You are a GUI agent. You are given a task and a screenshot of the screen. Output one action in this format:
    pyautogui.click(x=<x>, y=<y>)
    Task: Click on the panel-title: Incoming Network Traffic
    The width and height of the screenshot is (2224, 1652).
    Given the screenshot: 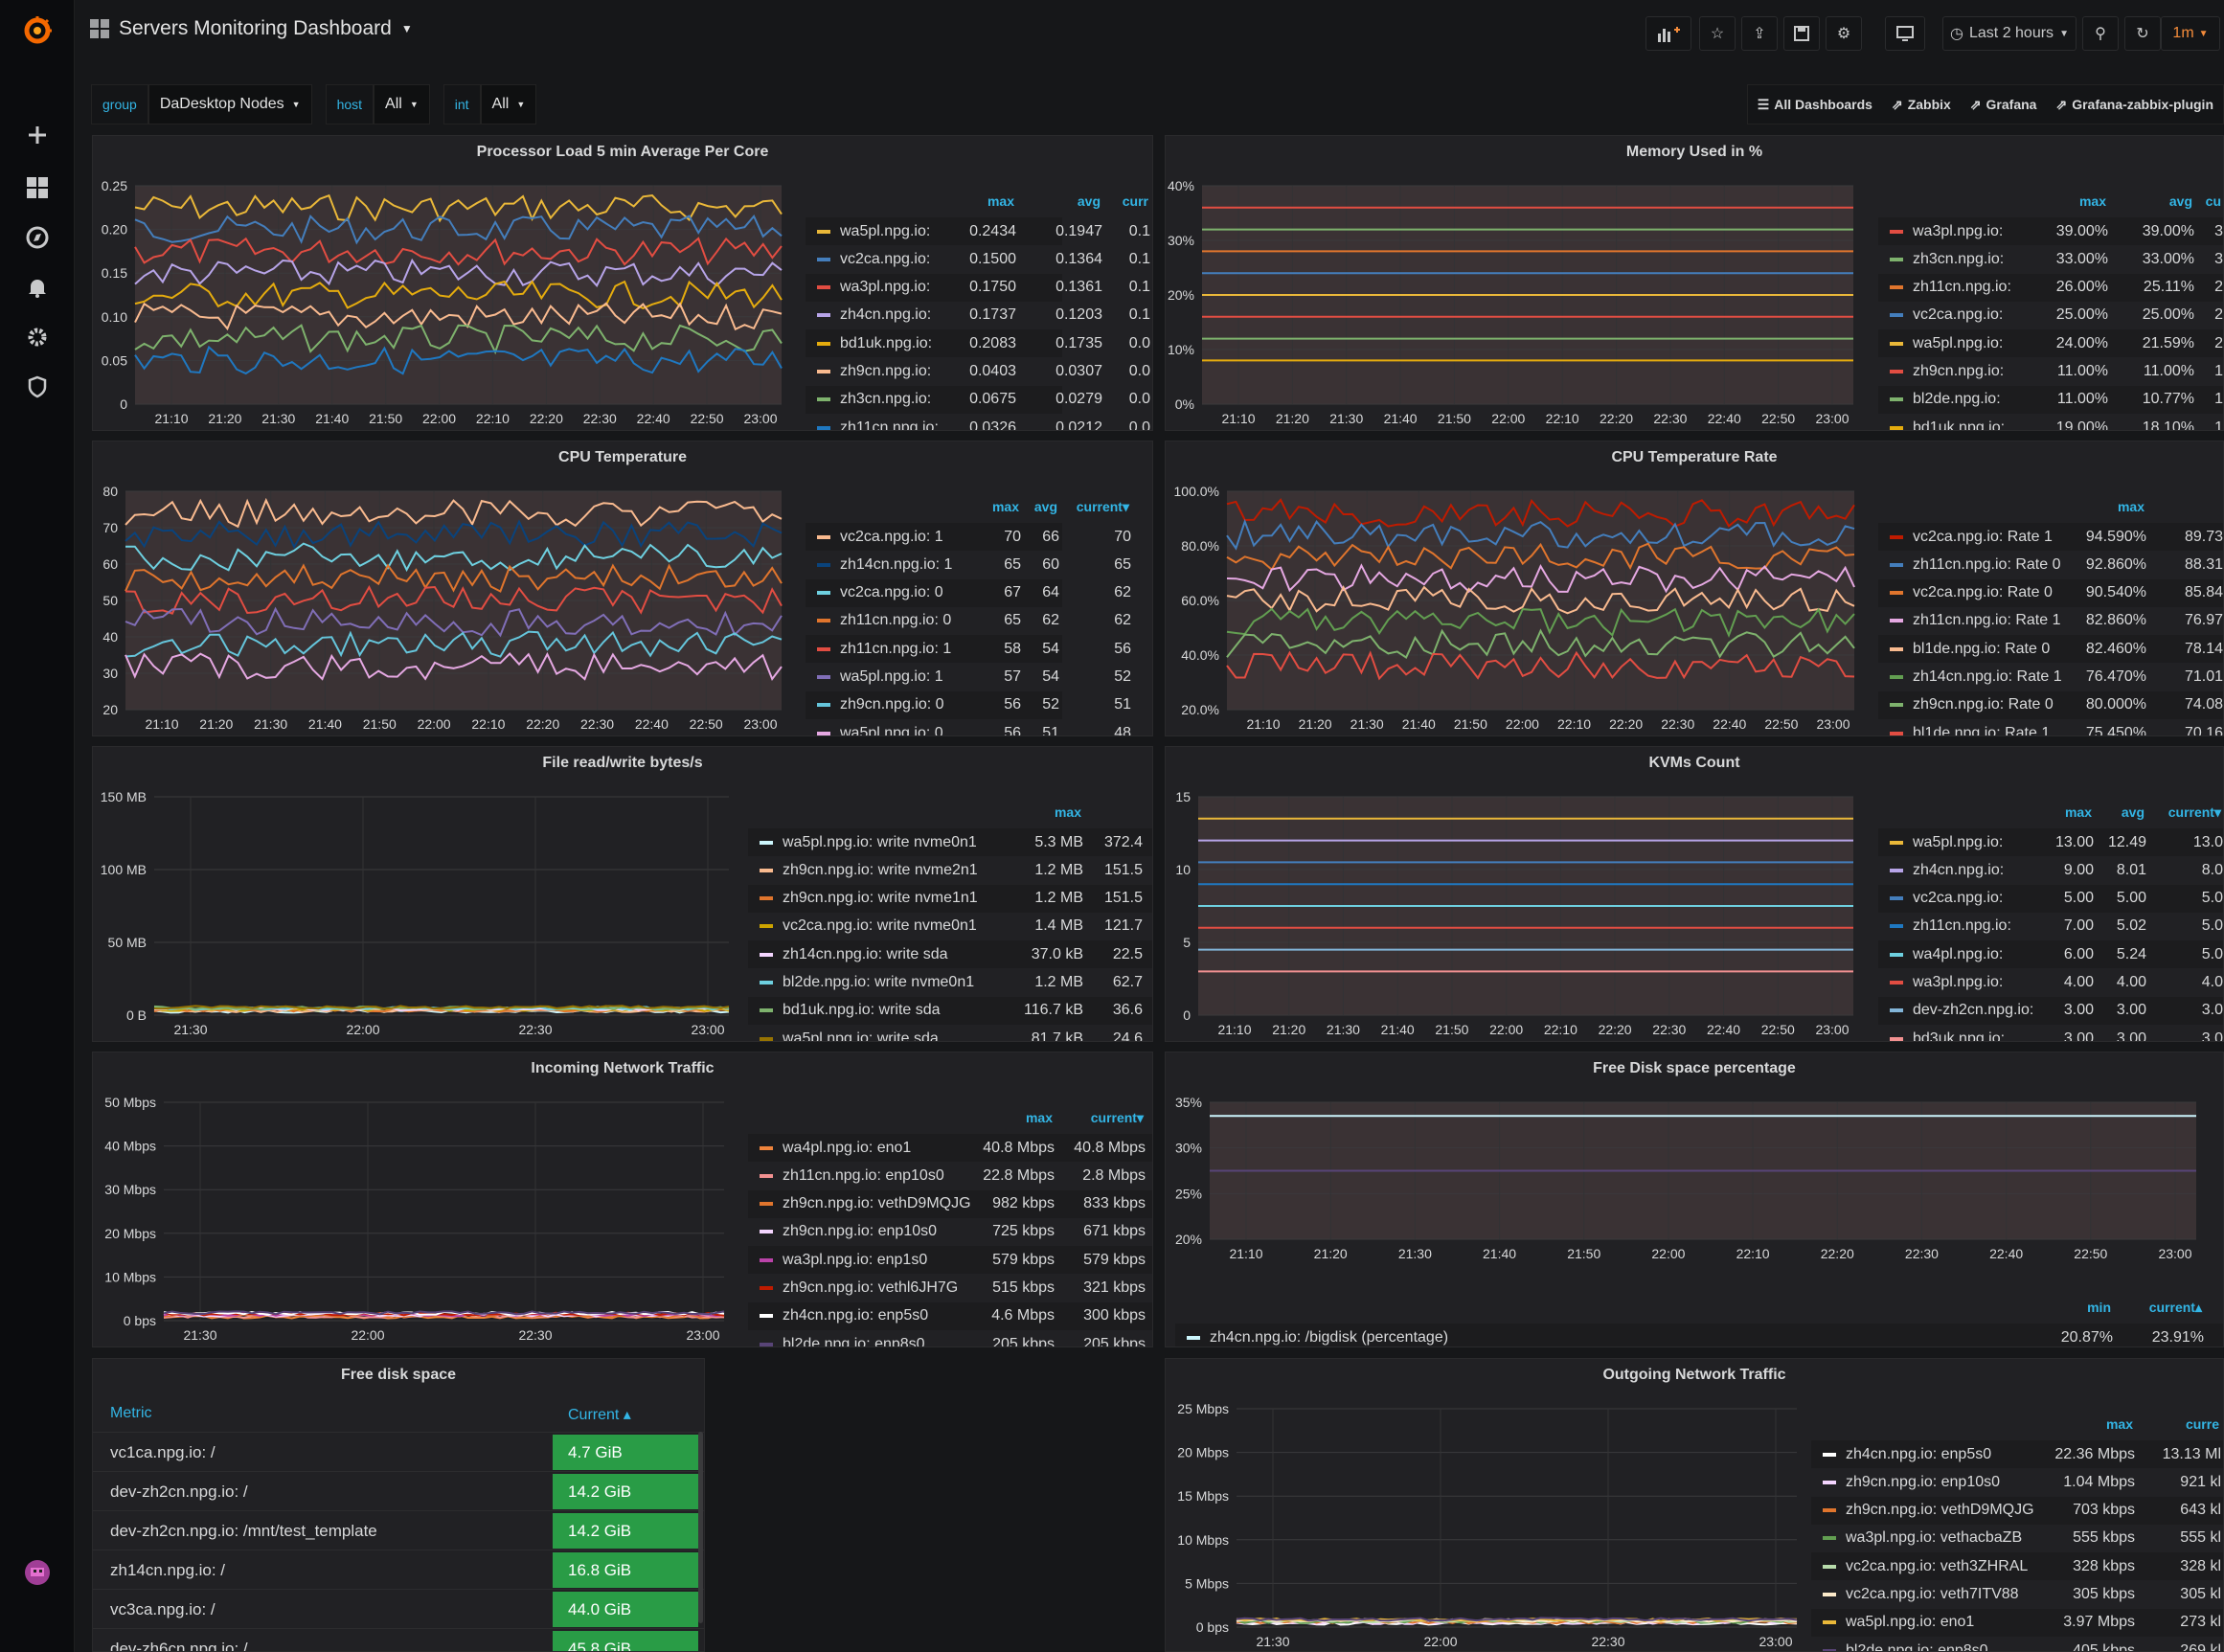 What is the action you would take?
    pyautogui.click(x=623, y=1068)
    